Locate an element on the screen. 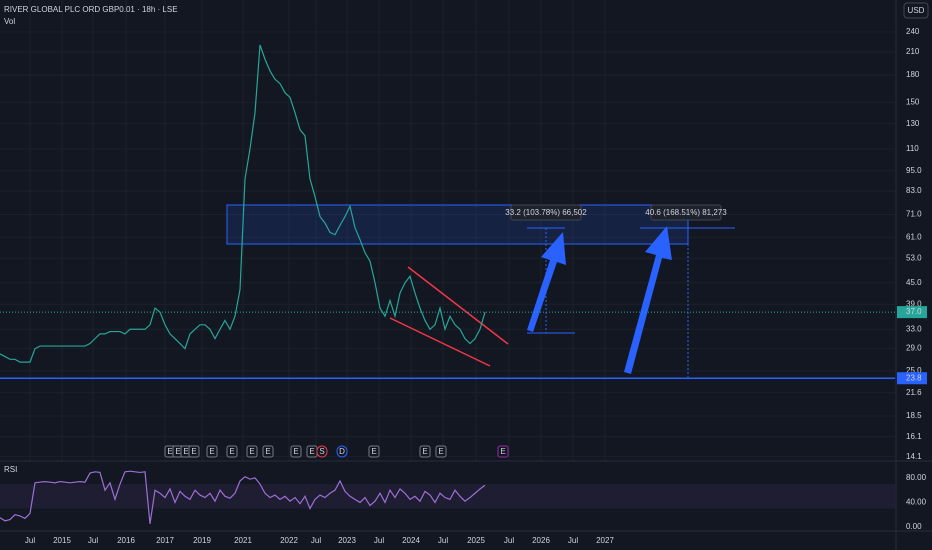  currency-button is located at coordinates (916, 10).